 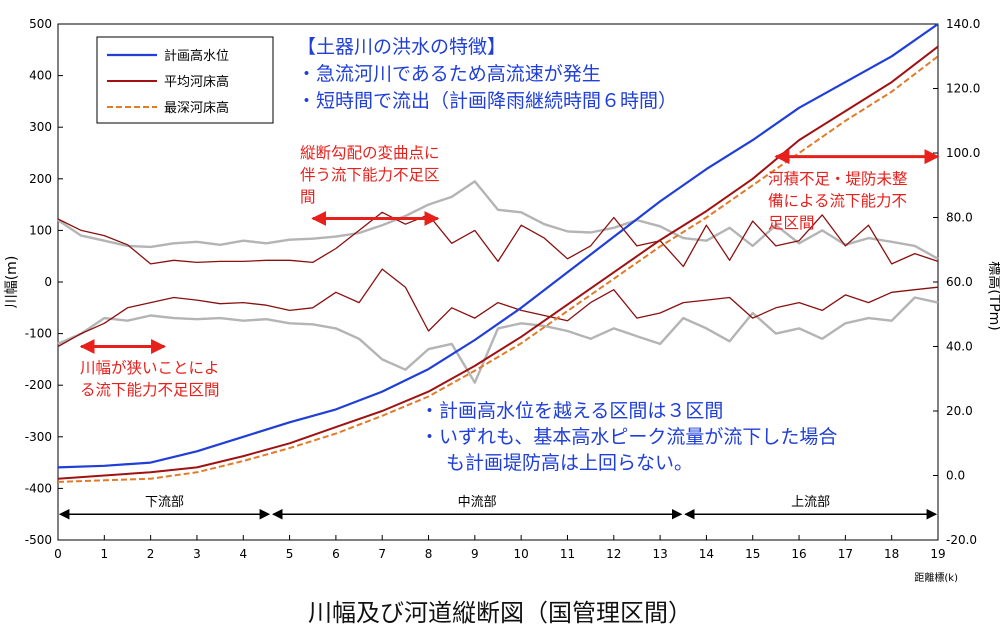 What do you see at coordinates (401, 47) in the screenshot?
I see `features-title: 【土器川の洪水の特徴】` at bounding box center [401, 47].